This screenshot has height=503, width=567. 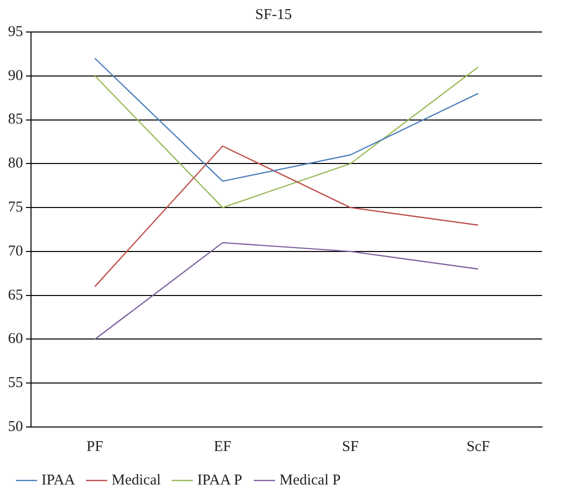 What do you see at coordinates (15, 383) in the screenshot?
I see `y-tick-label: 55` at bounding box center [15, 383].